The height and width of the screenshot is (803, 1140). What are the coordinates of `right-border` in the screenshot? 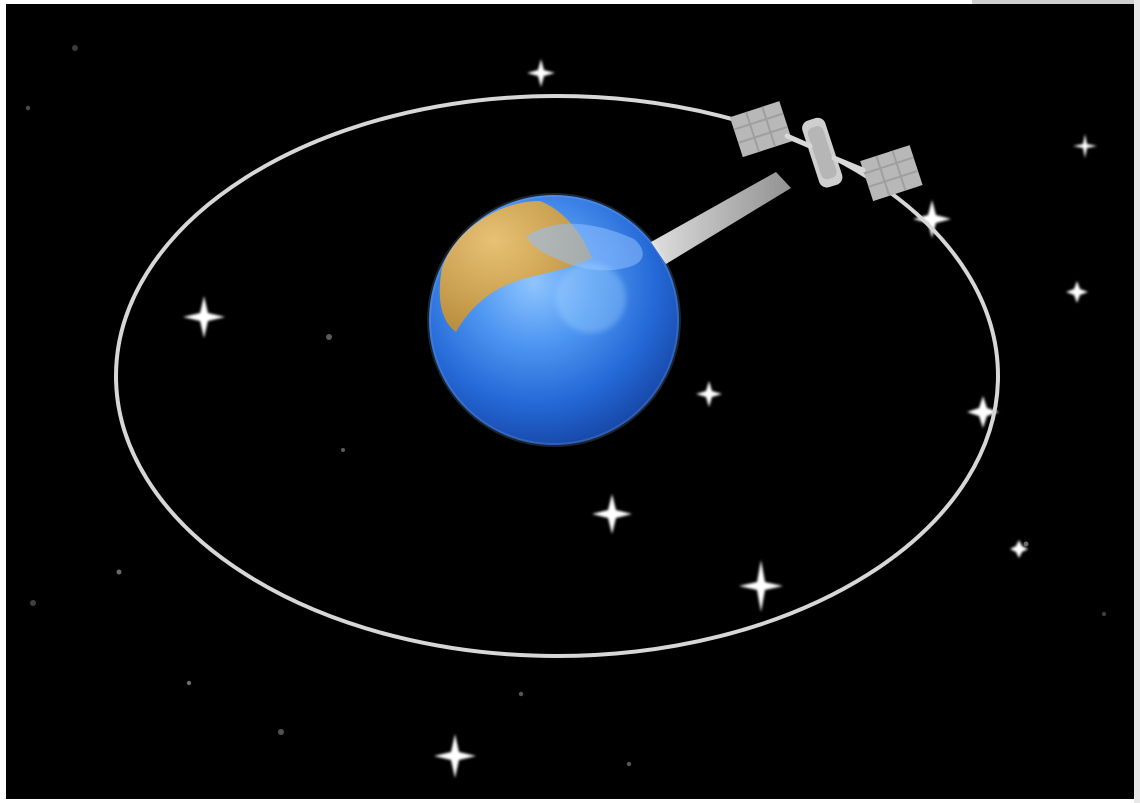 It's located at (1137, 401).